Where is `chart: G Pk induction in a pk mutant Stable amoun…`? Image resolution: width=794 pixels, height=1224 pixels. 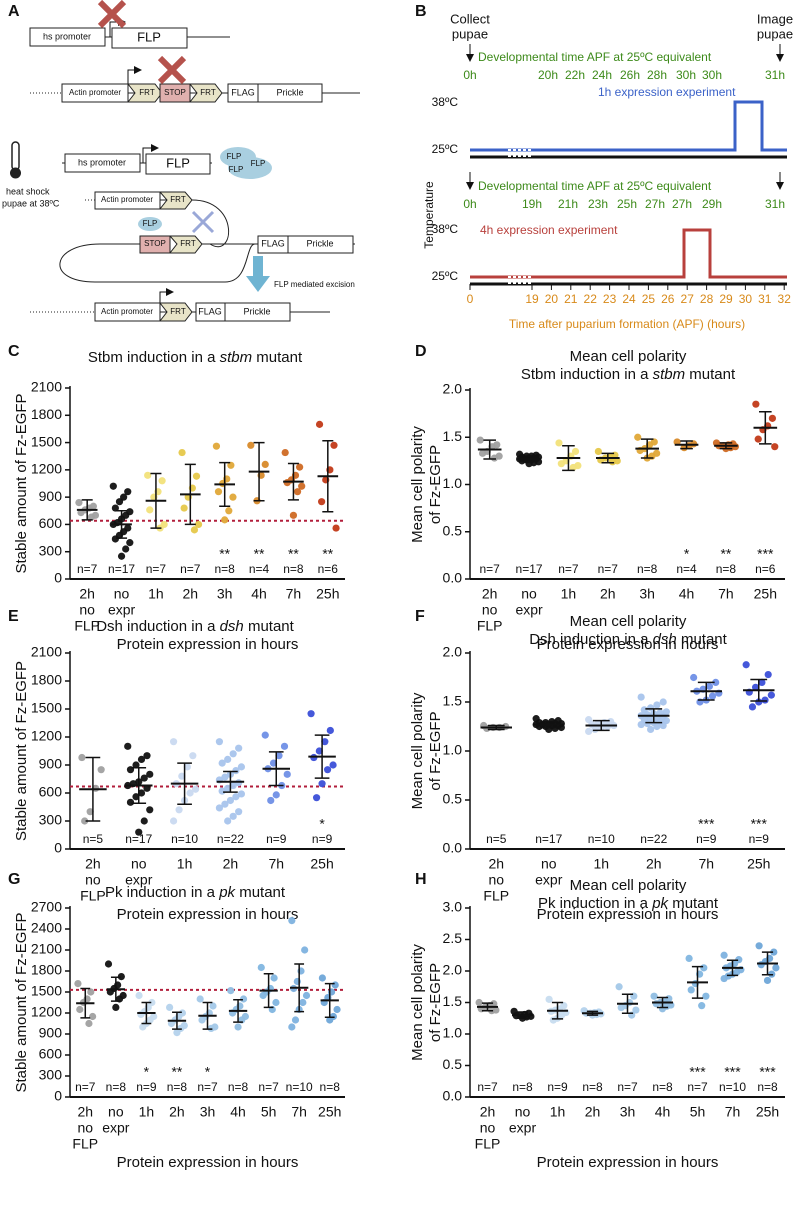
chart: G Pk induction in a pk mutant Stable amoun… is located at coordinates (176, 1021).